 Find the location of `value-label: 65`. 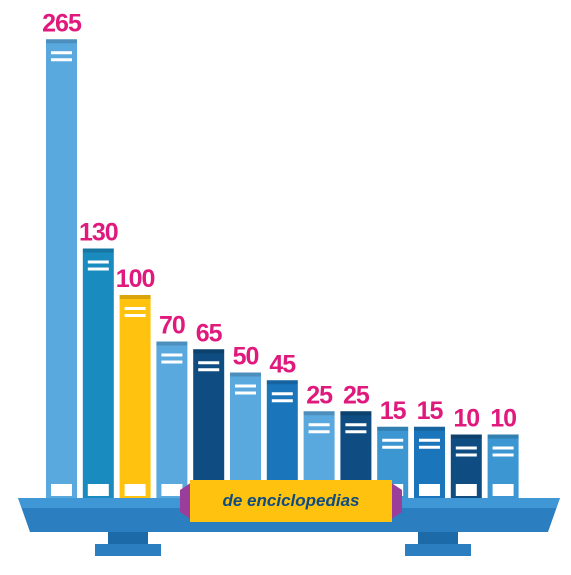

value-label: 65 is located at coordinates (209, 333).